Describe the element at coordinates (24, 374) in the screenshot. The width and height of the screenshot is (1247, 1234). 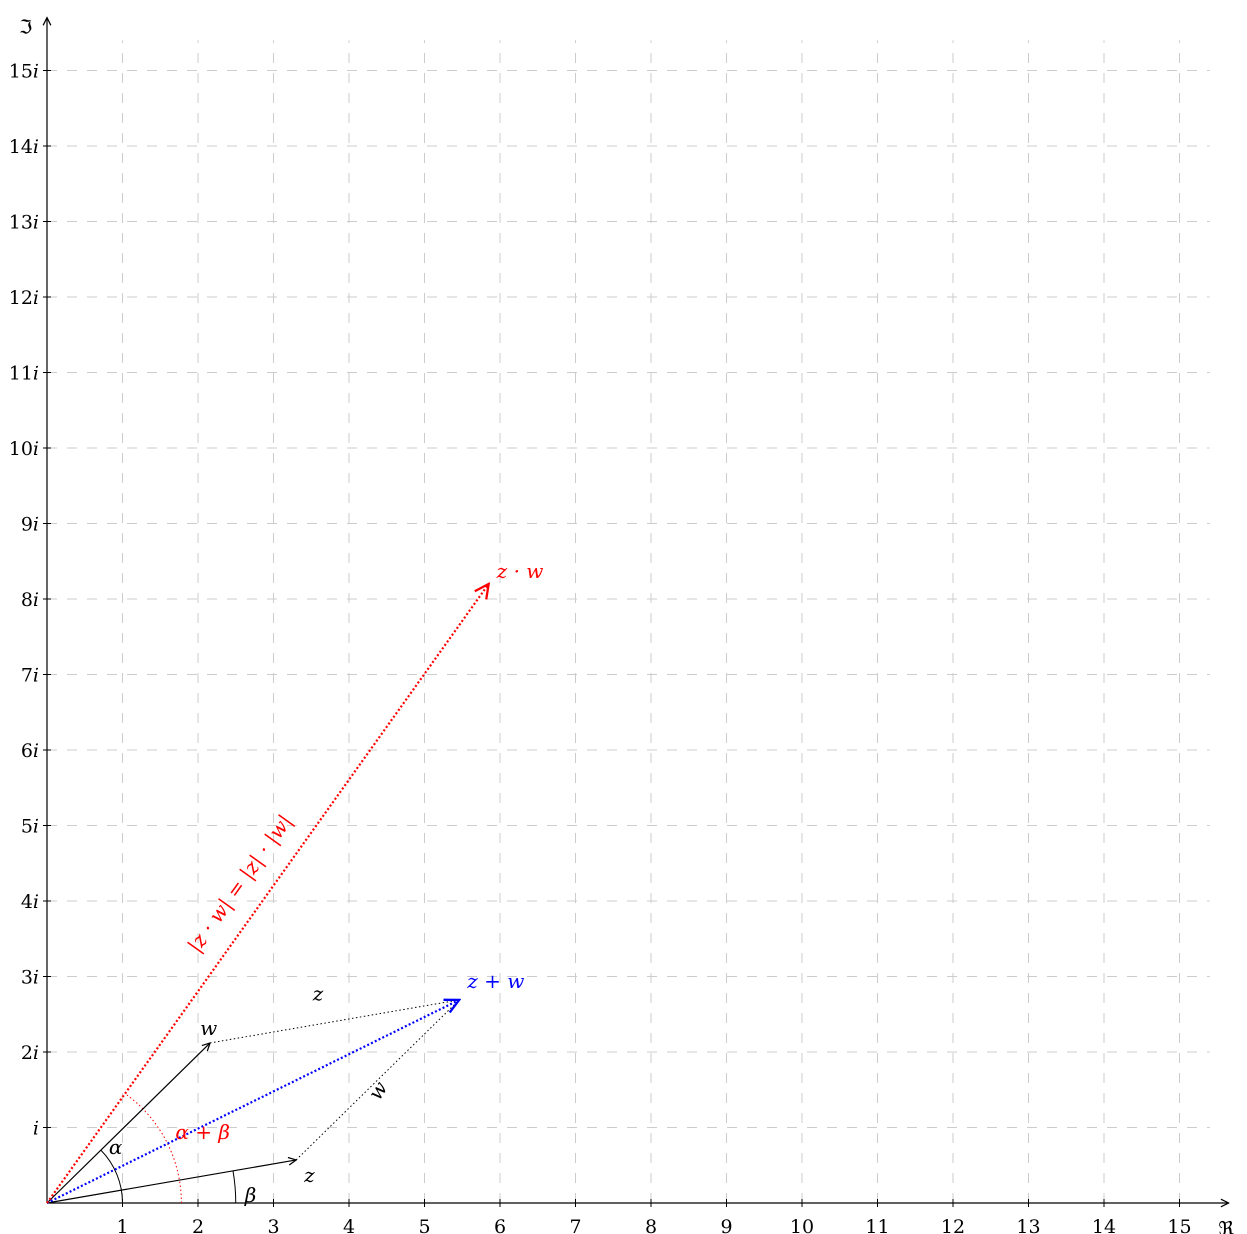
I see `y-tick-label: 11i` at that location.